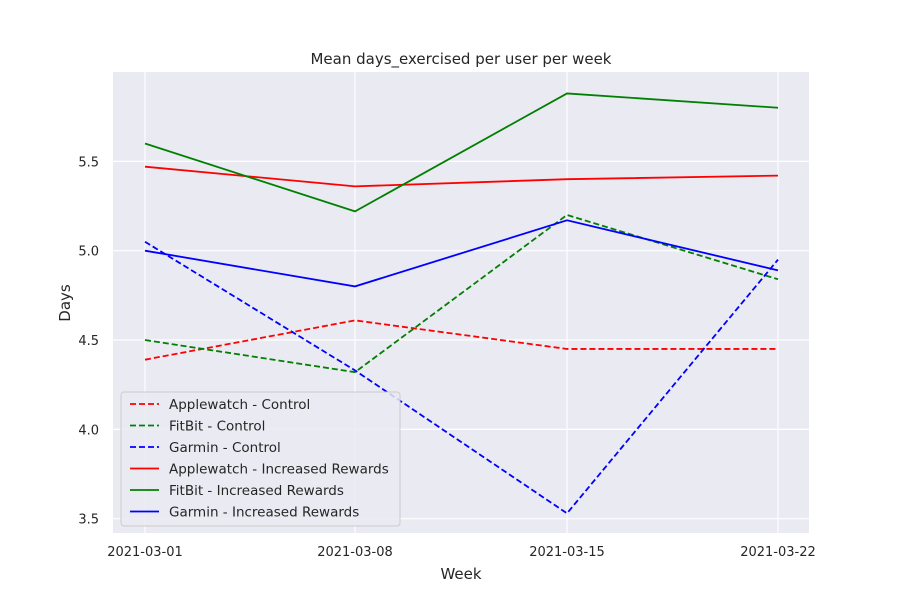 This screenshot has height=604, width=900. Describe the element at coordinates (88, 341) in the screenshot. I see `y-tick-label: 4.5` at that location.